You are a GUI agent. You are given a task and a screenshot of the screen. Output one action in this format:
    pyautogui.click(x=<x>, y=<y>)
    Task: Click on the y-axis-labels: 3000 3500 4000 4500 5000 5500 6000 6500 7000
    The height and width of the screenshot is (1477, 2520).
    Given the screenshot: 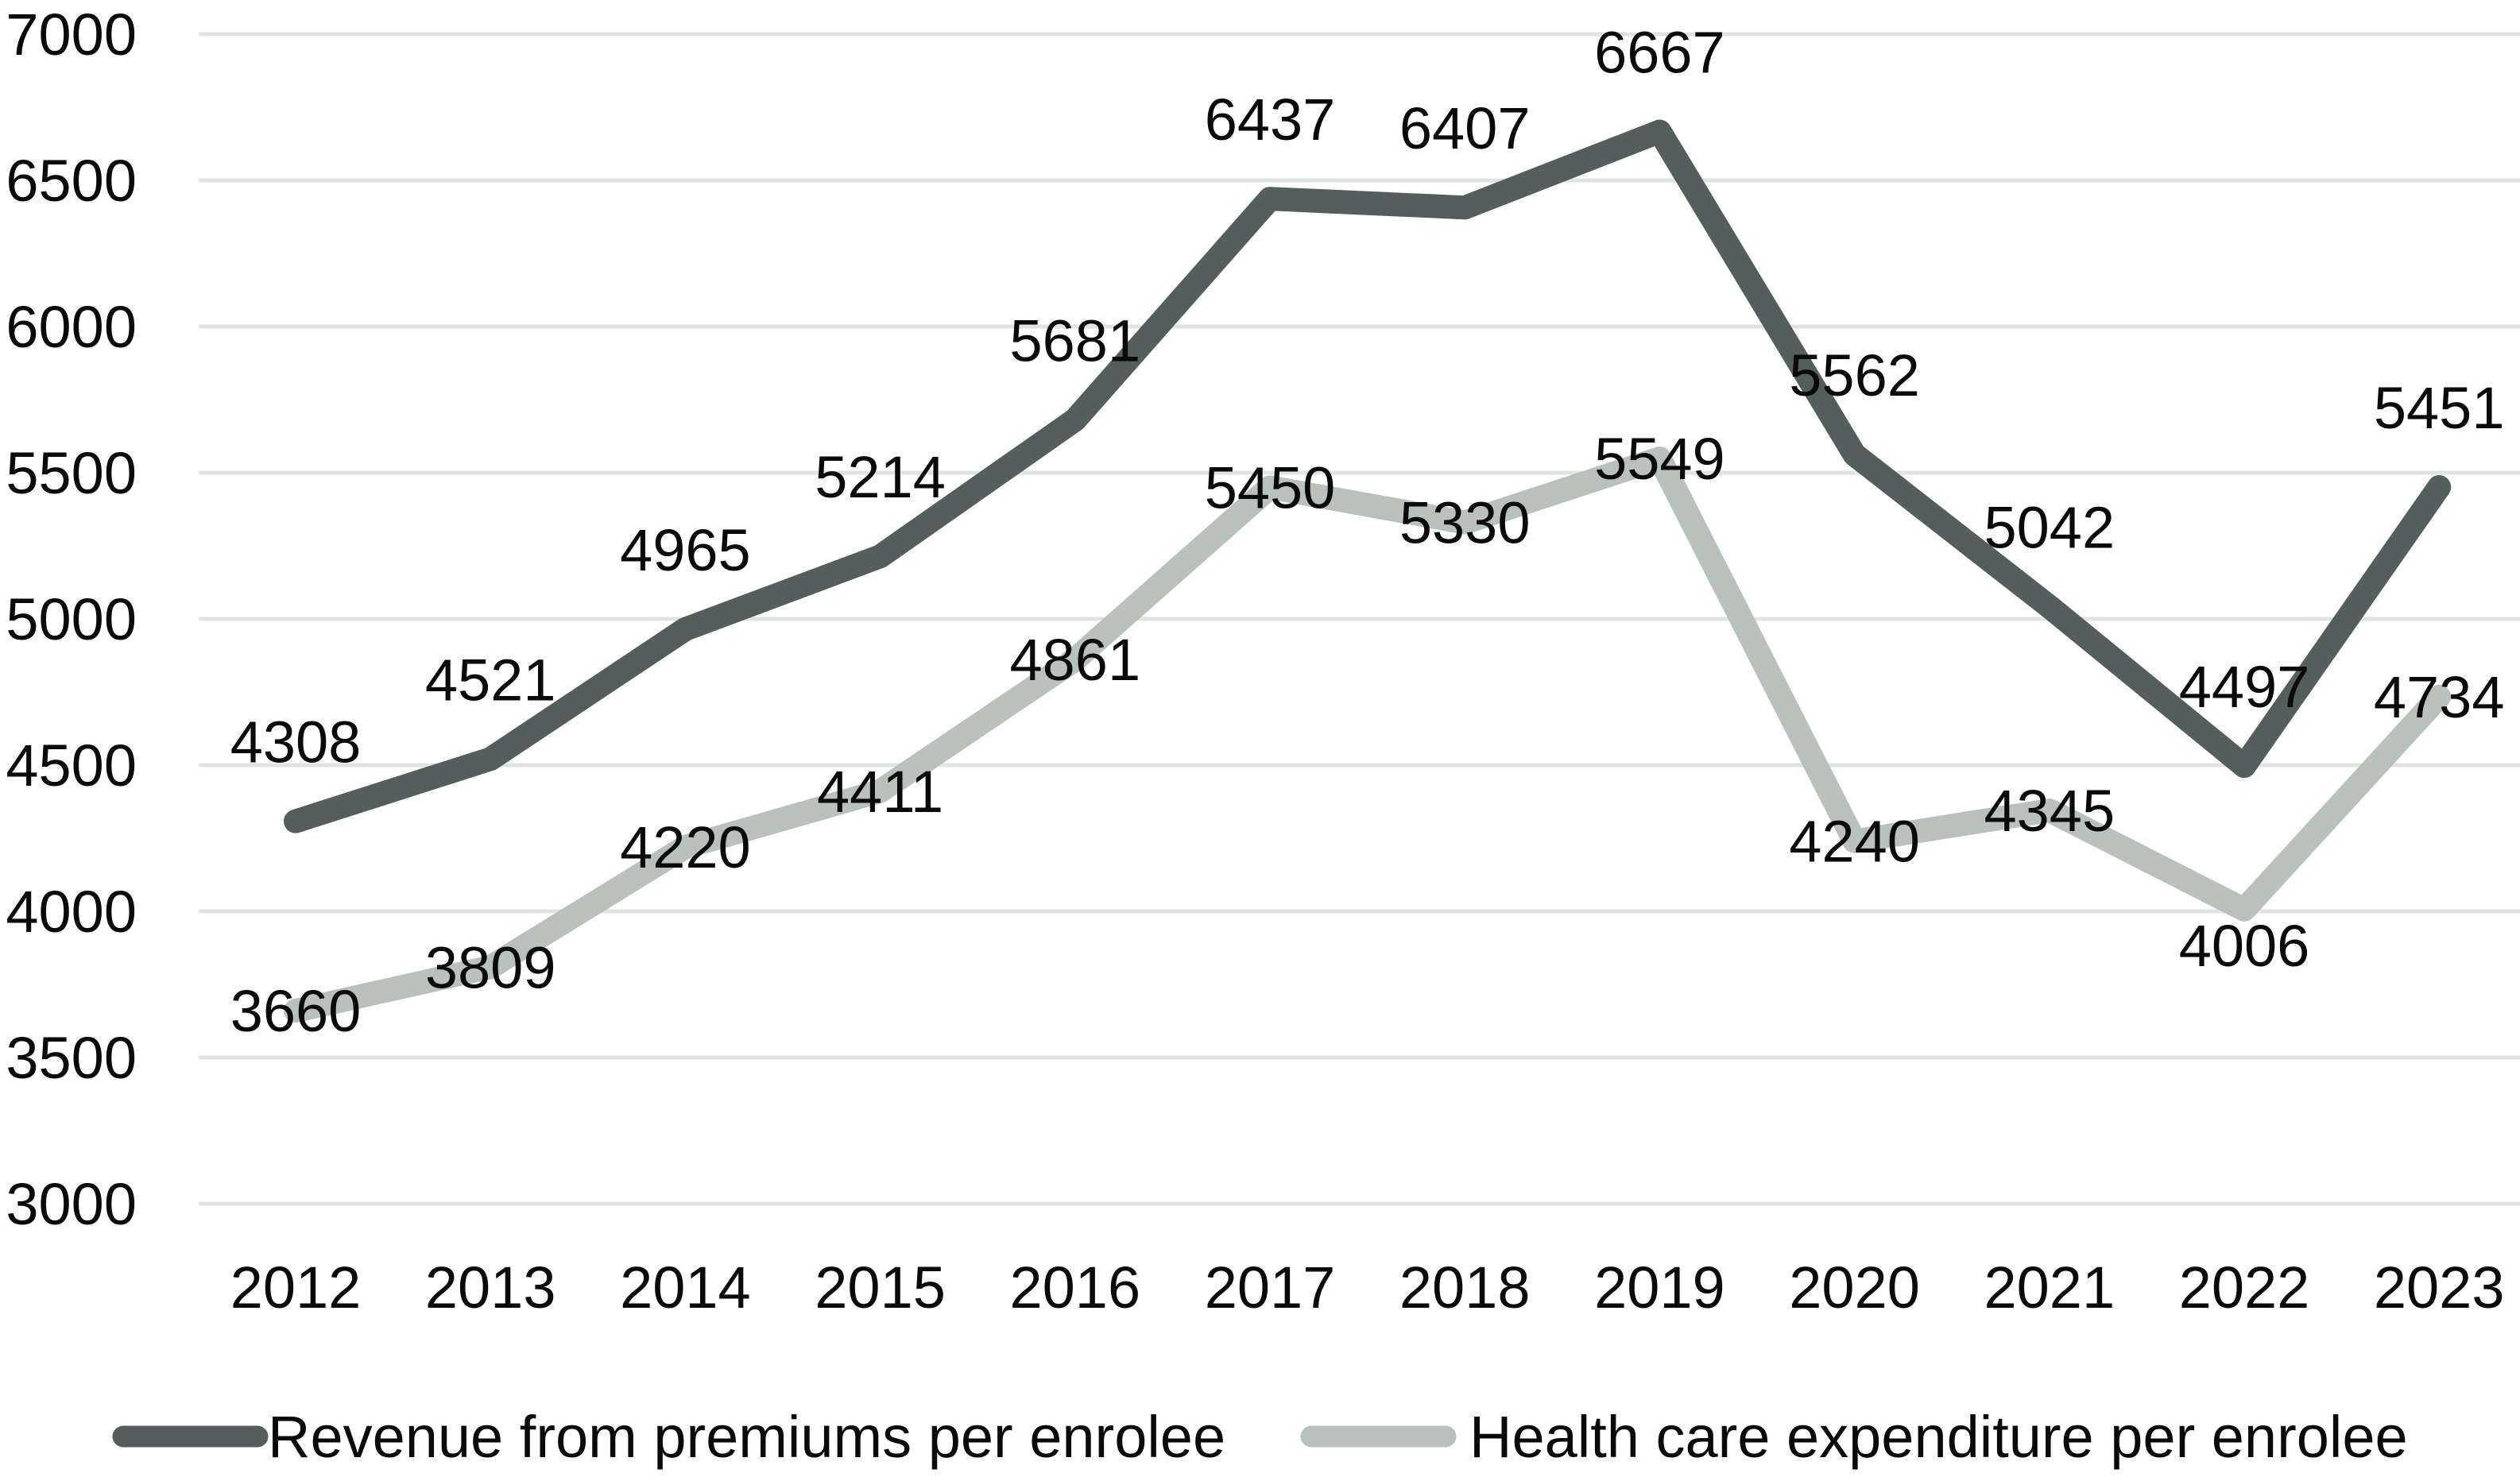 What is the action you would take?
    pyautogui.click(x=71, y=620)
    